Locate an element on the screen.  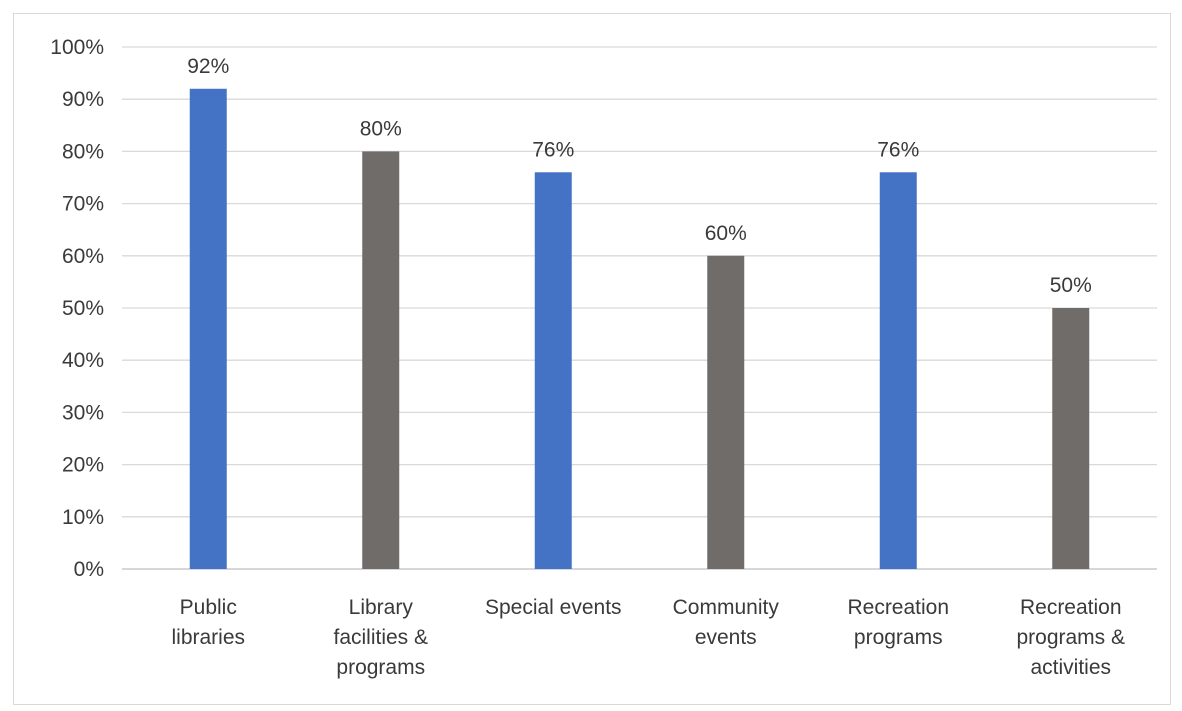
x-tick-label: Library facilities & programs is located at coordinates (380, 637).